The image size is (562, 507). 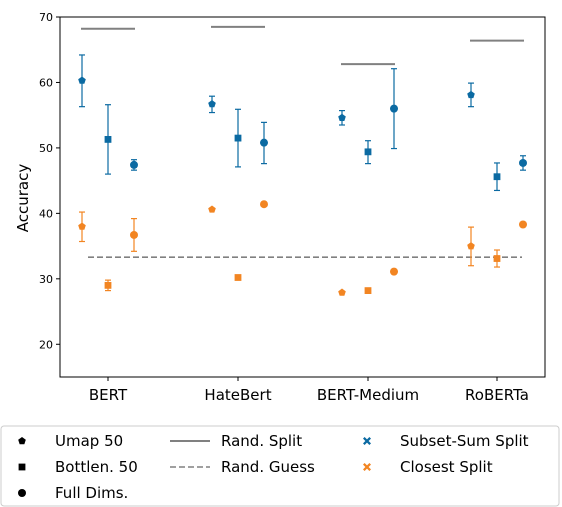 I want to click on legend-label: Closest Split, so click(x=446, y=467).